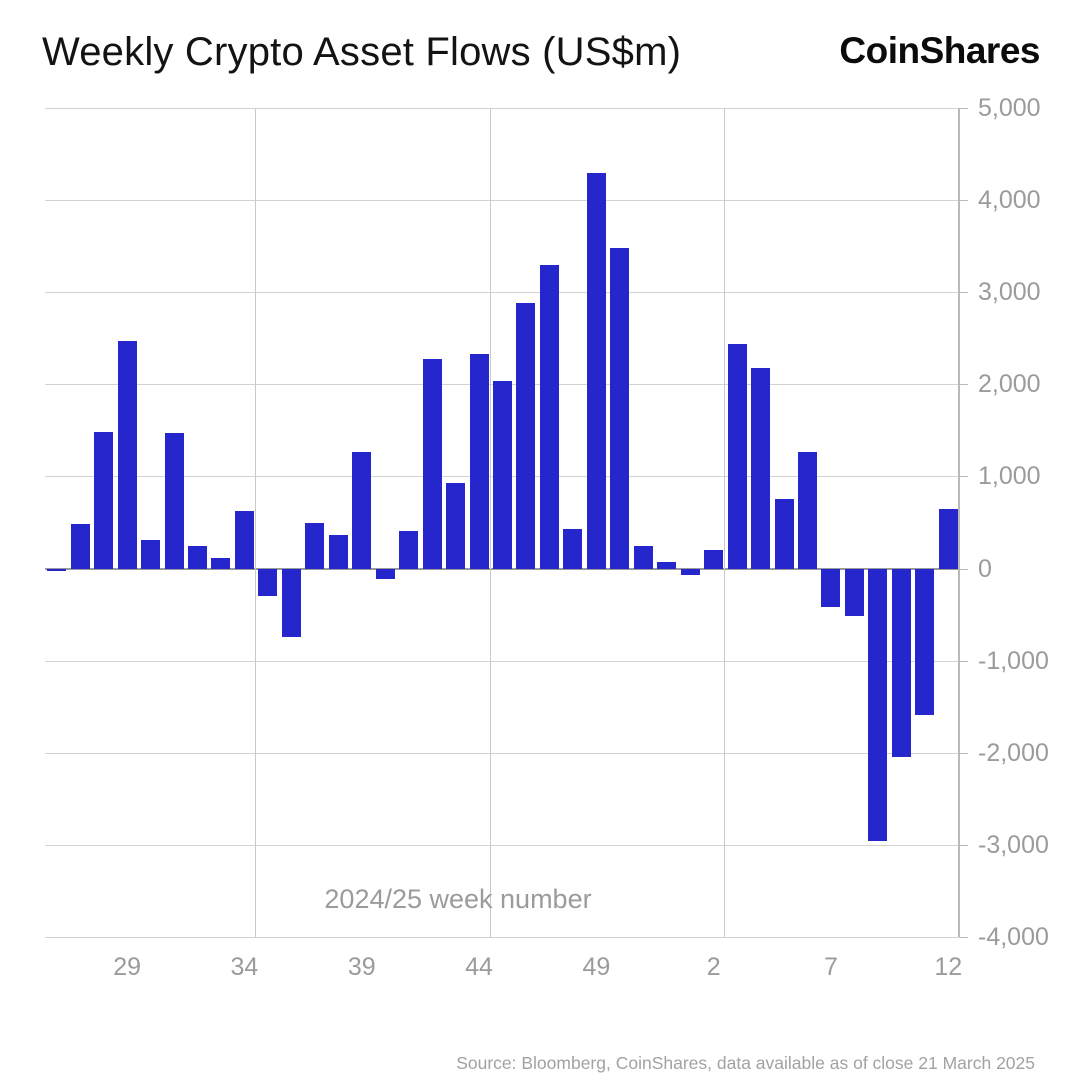 Image resolution: width=1080 pixels, height=1086 pixels. I want to click on x-axis-title: 2024/25 week number, so click(458, 899).